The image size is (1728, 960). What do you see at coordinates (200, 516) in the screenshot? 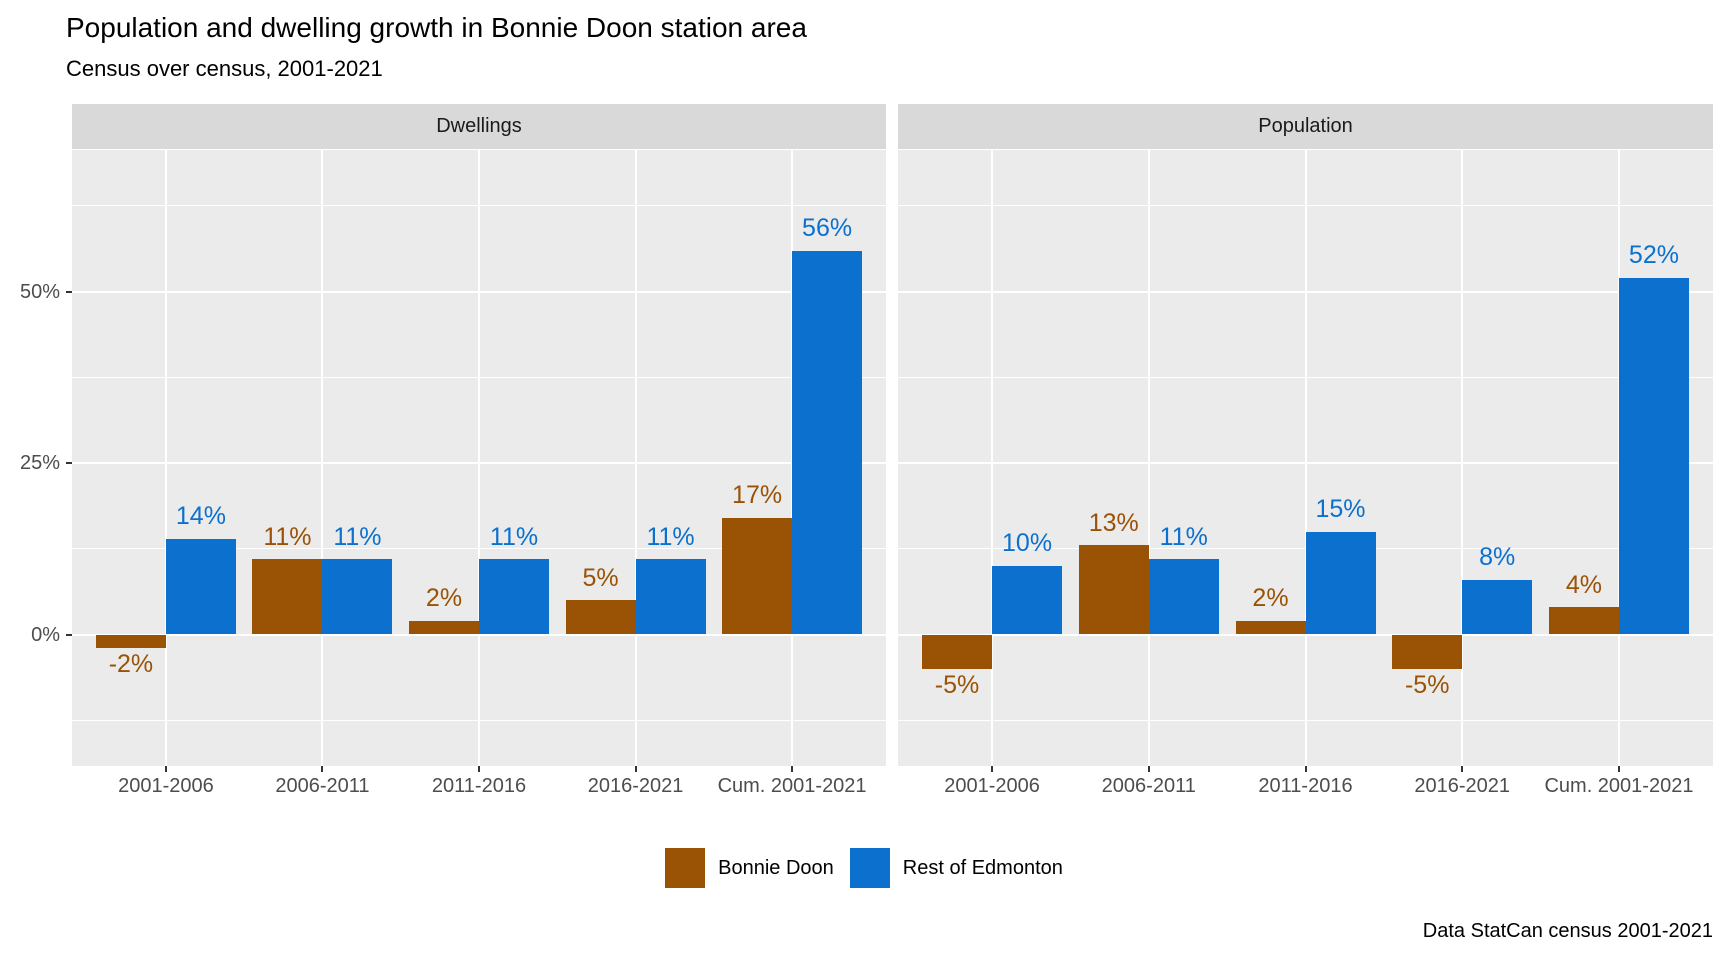
I see `value-label: 14%` at bounding box center [200, 516].